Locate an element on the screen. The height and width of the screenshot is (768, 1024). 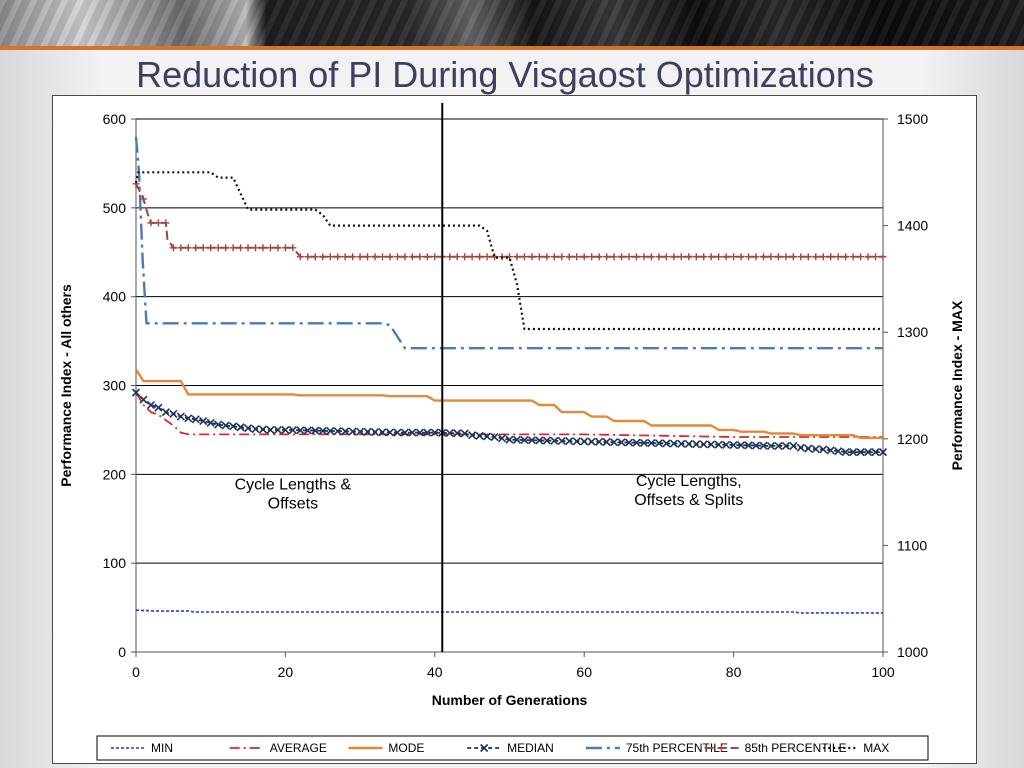
y-axis-right-title: Performance Index - MAX is located at coordinates (957, 385).